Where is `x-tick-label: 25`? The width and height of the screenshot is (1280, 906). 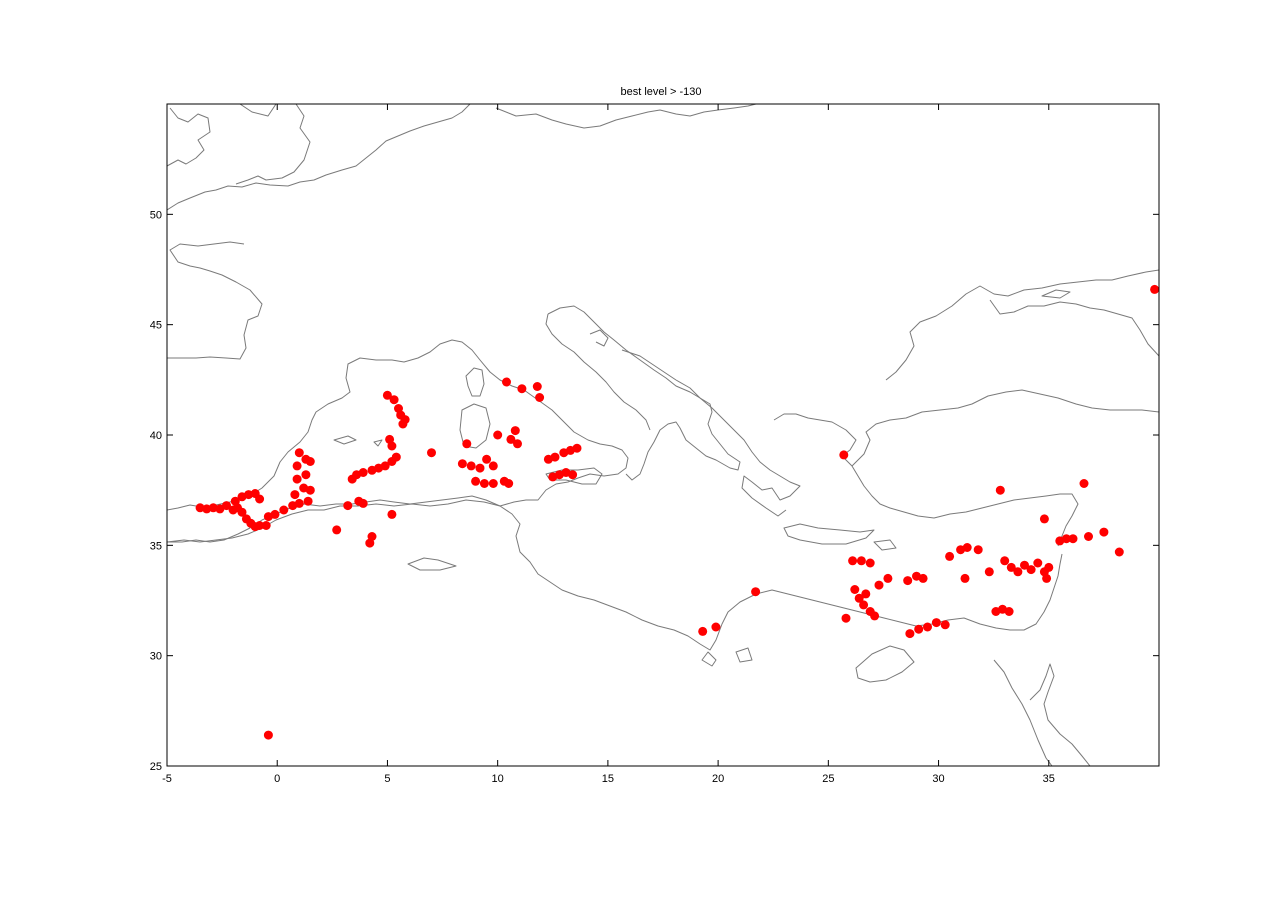 x-tick-label: 25 is located at coordinates (828, 779).